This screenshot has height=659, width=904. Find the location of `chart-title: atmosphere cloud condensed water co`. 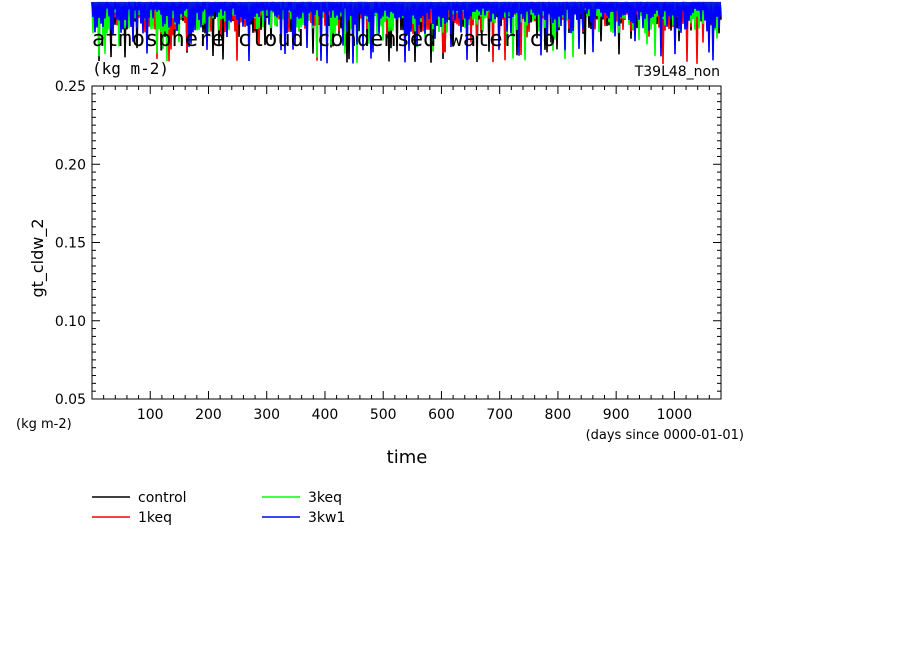

chart-title: atmosphere cloud condensed water co is located at coordinates (324, 39).